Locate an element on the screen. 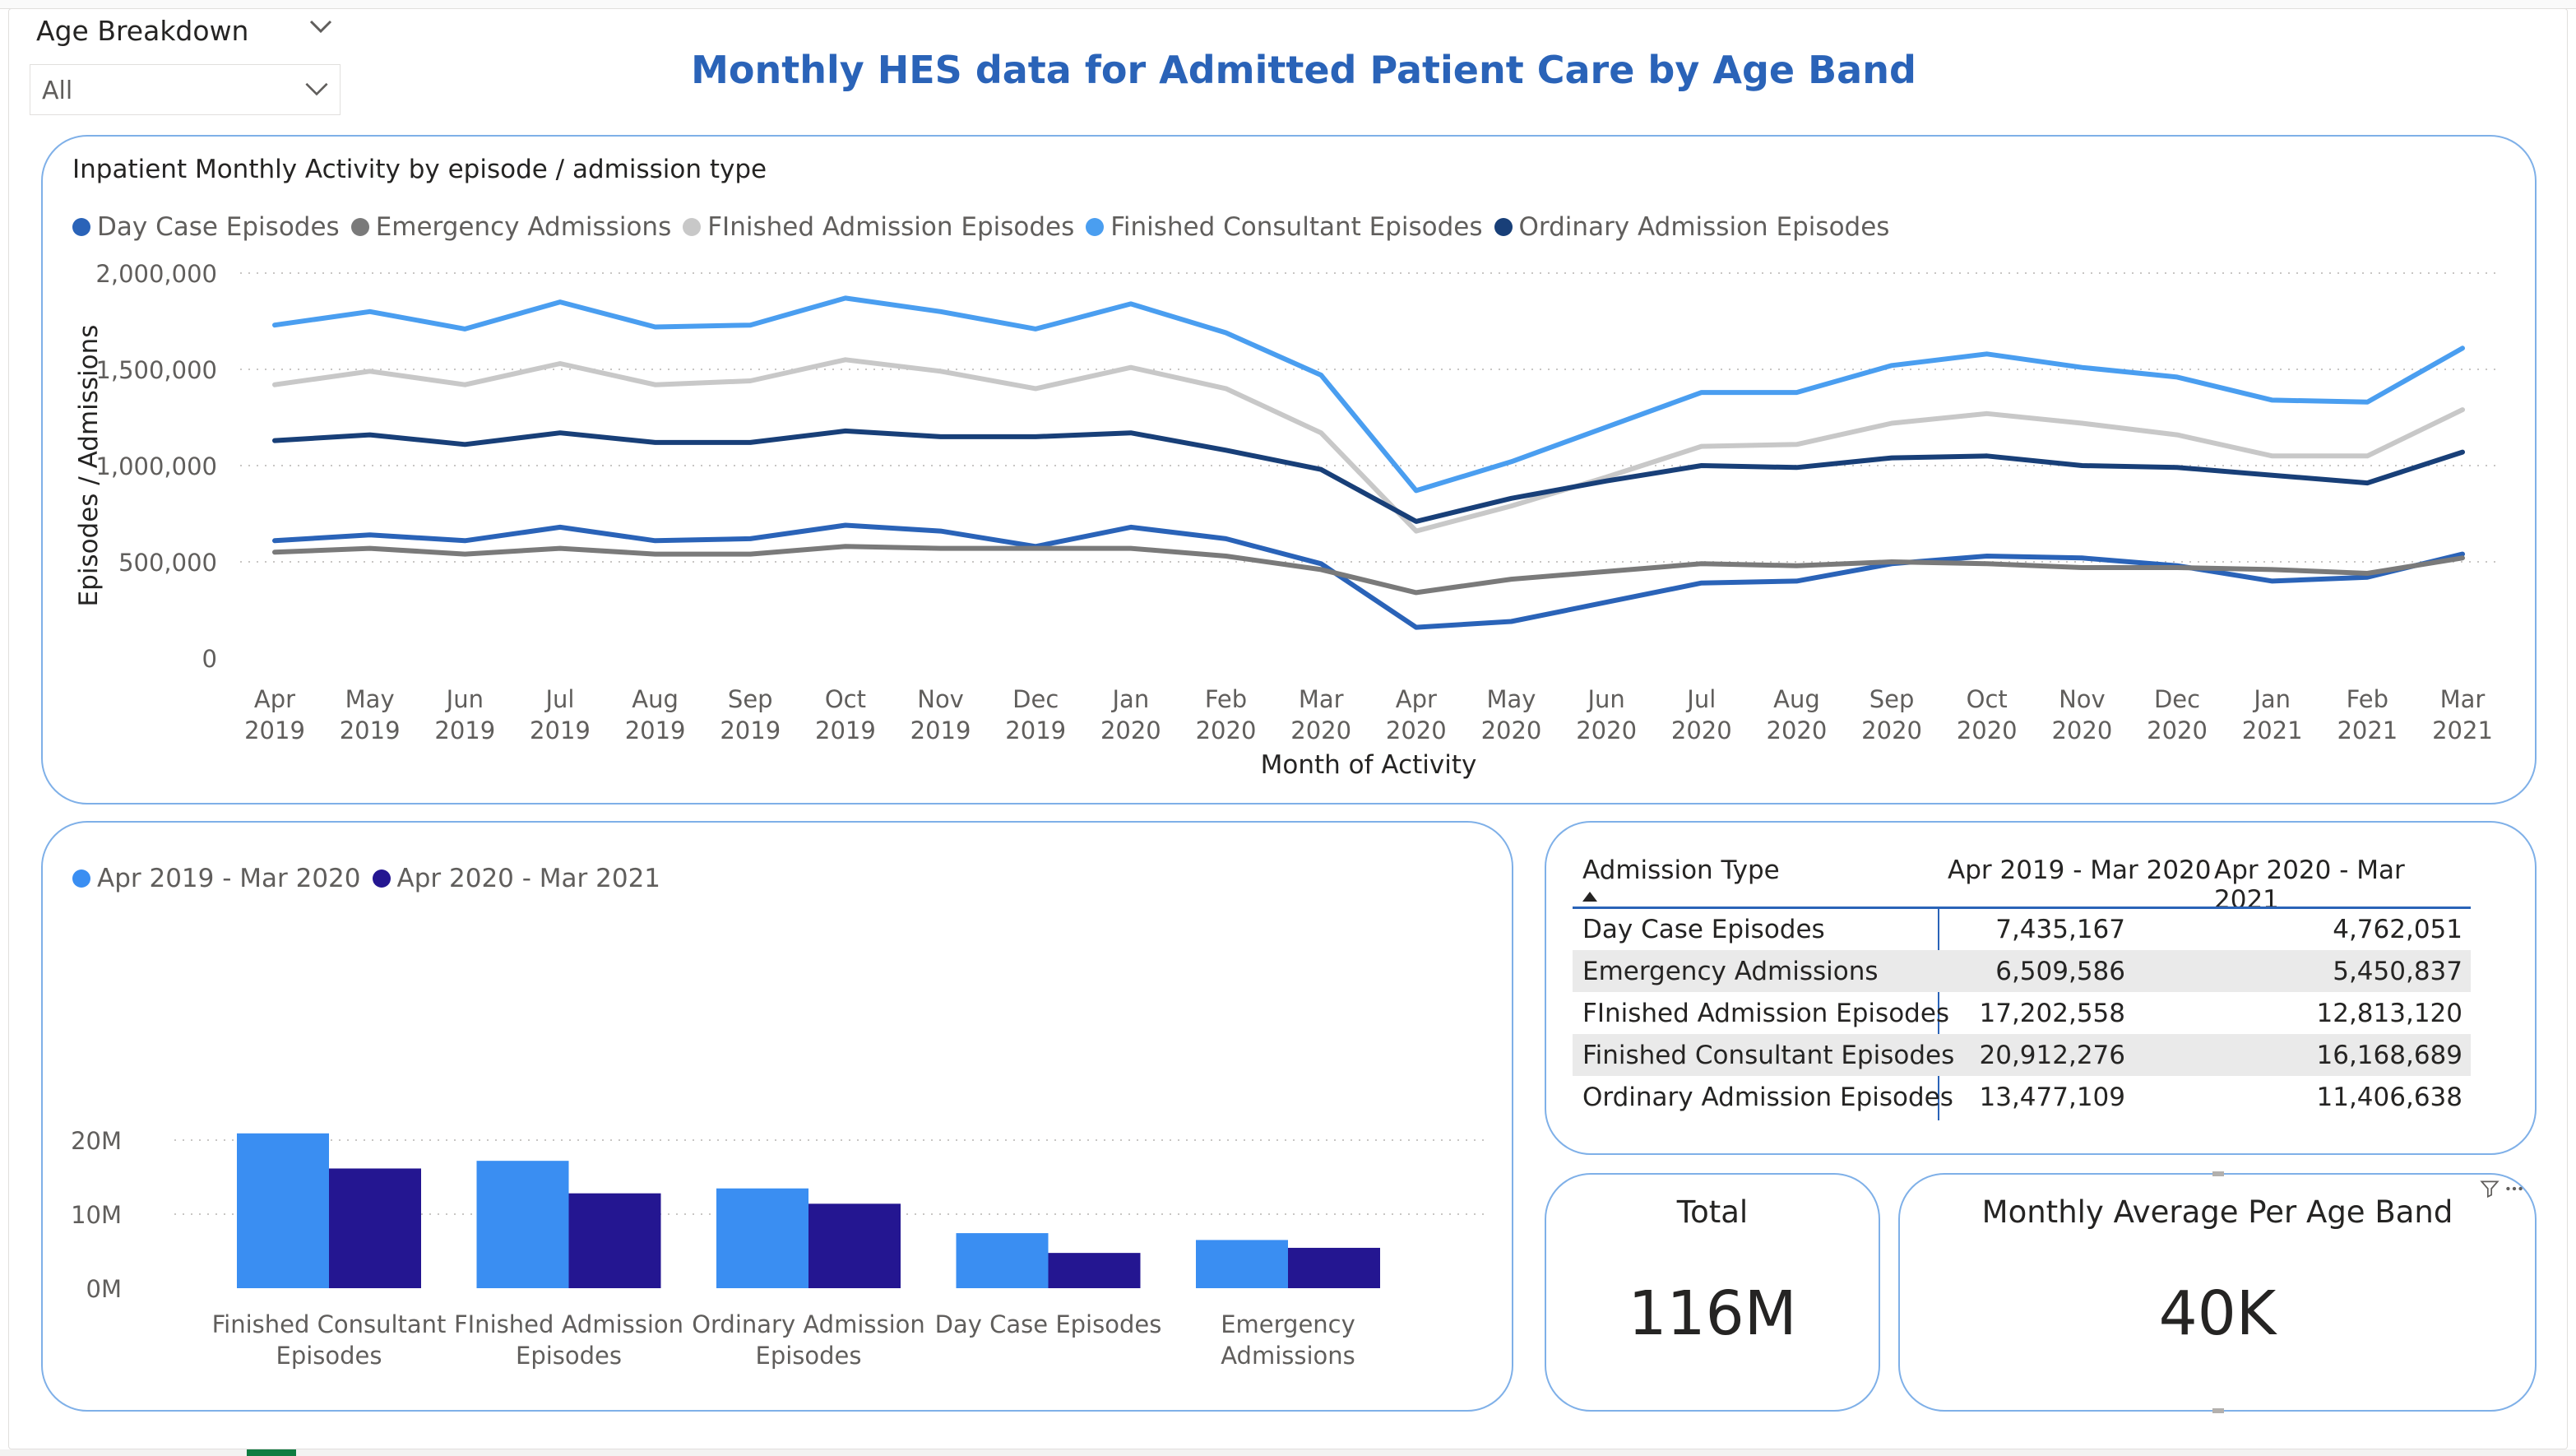 The height and width of the screenshot is (1456, 2576). x-tick-label: Mar is located at coordinates (1322, 699).